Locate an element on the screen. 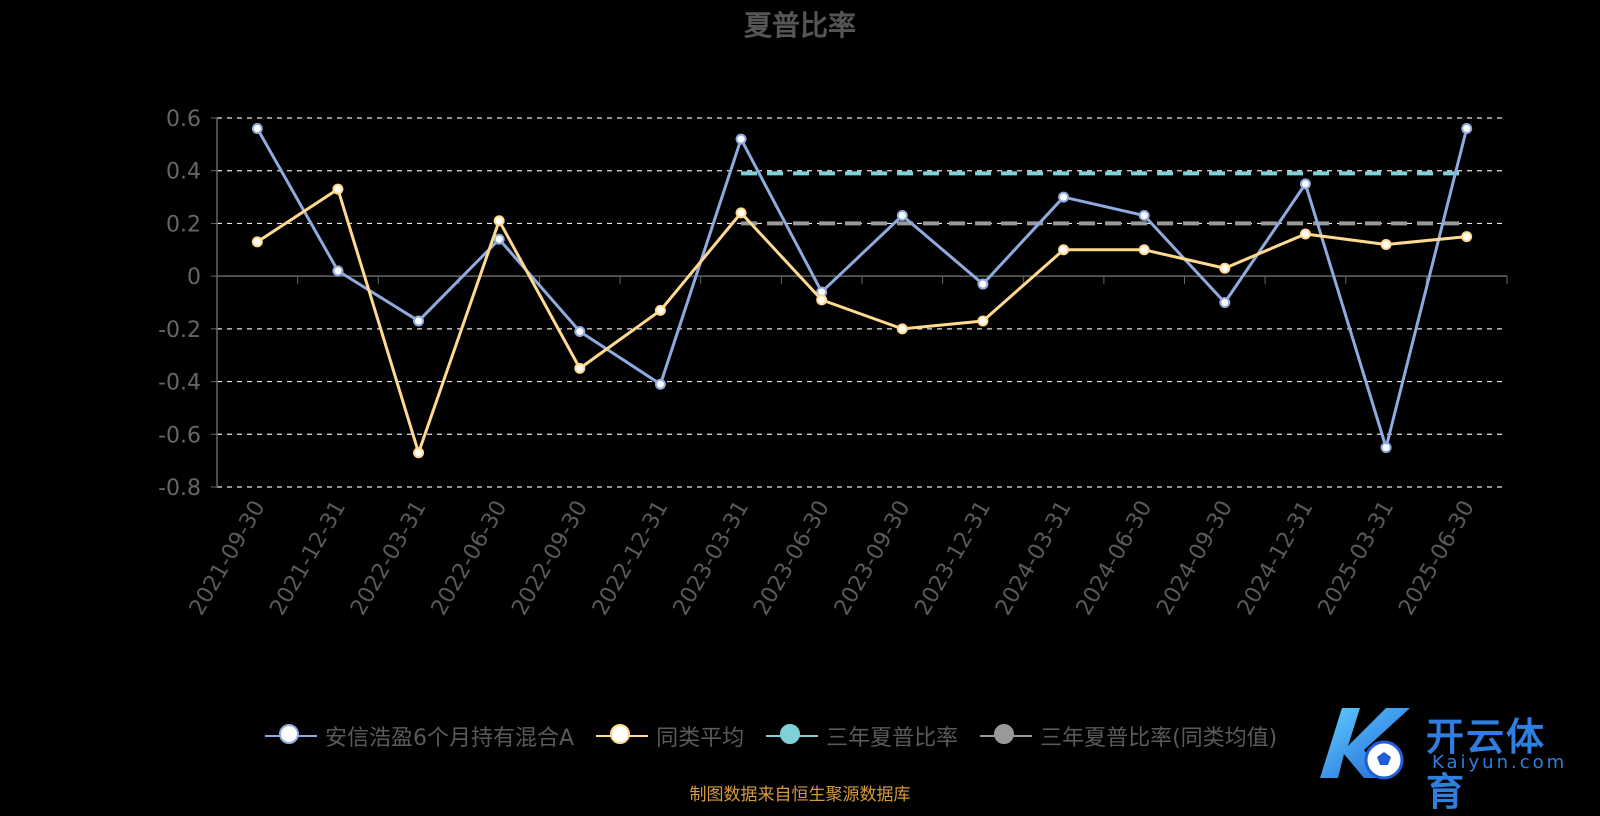 This screenshot has width=1600, height=816. y-tick-label: -0.4 is located at coordinates (179, 383).